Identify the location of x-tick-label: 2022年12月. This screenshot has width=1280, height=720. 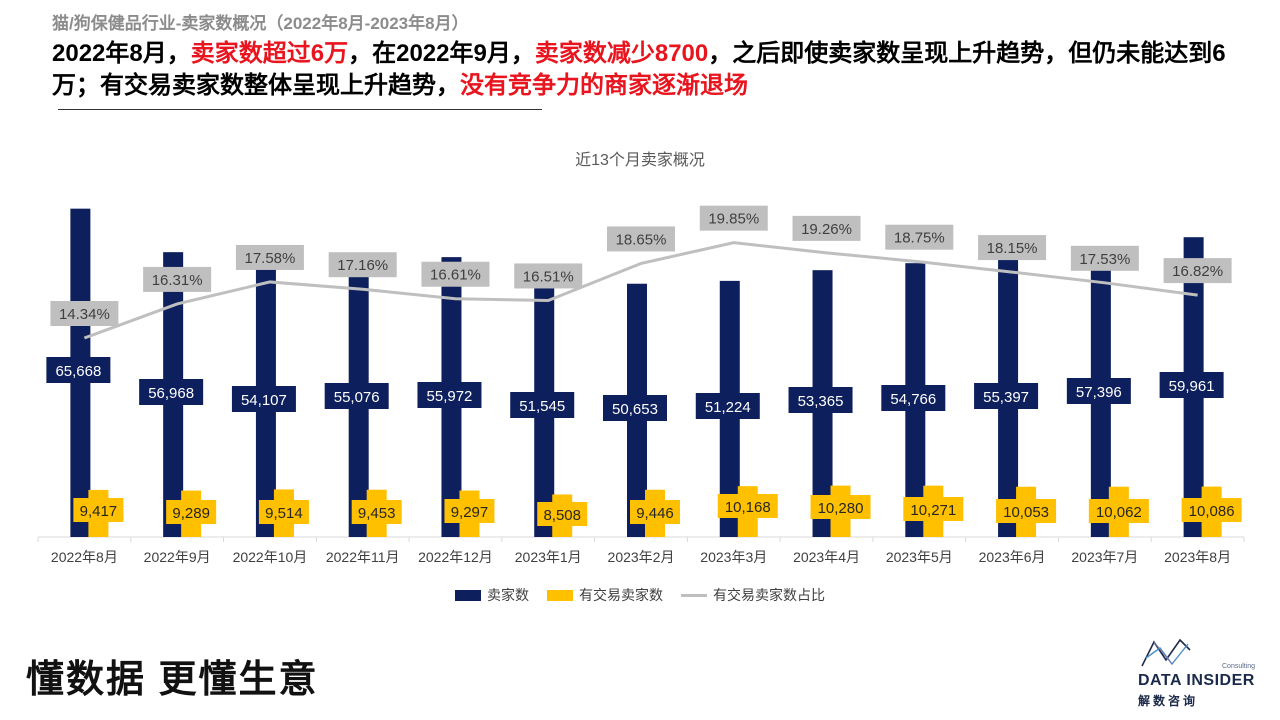
(455, 557).